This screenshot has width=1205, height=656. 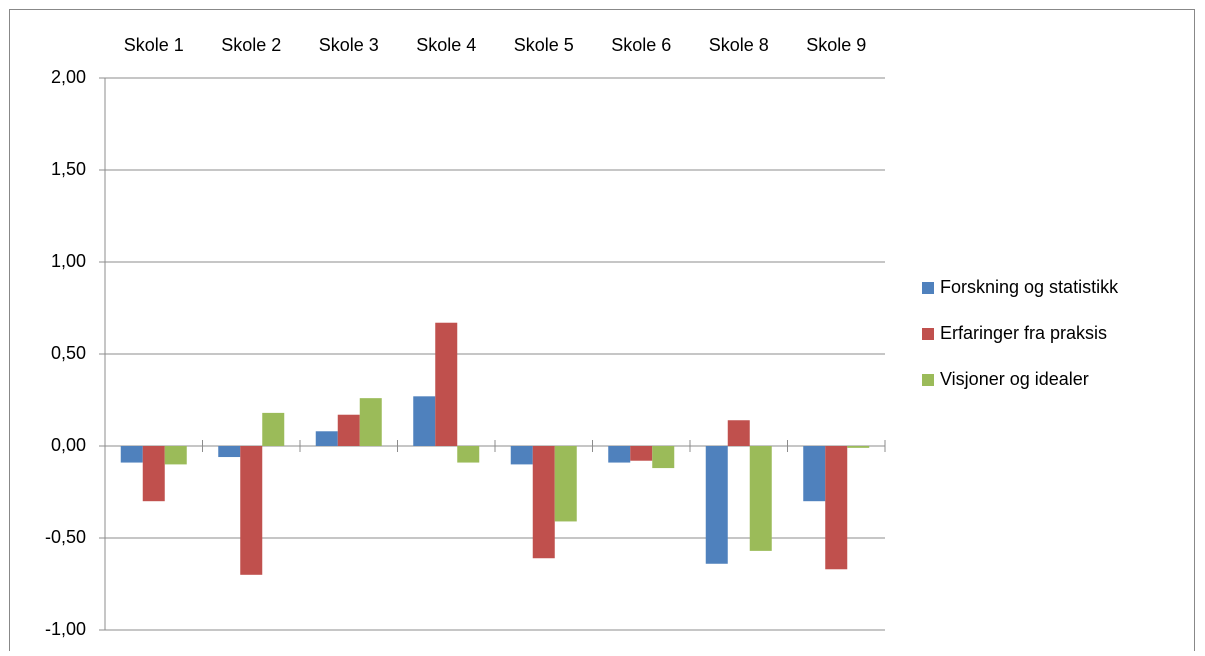 I want to click on y-tick-label: 0,00, so click(x=68, y=445).